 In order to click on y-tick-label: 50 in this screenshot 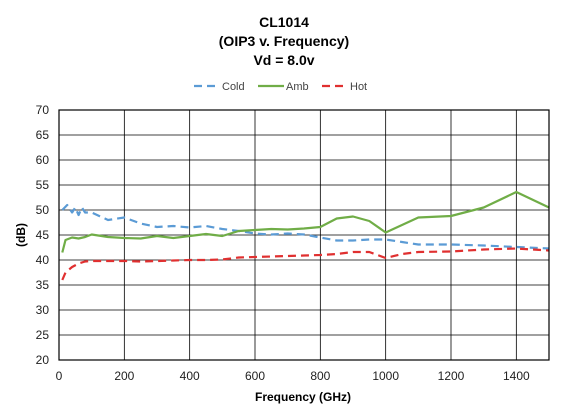, I will do `click(43, 210)`.